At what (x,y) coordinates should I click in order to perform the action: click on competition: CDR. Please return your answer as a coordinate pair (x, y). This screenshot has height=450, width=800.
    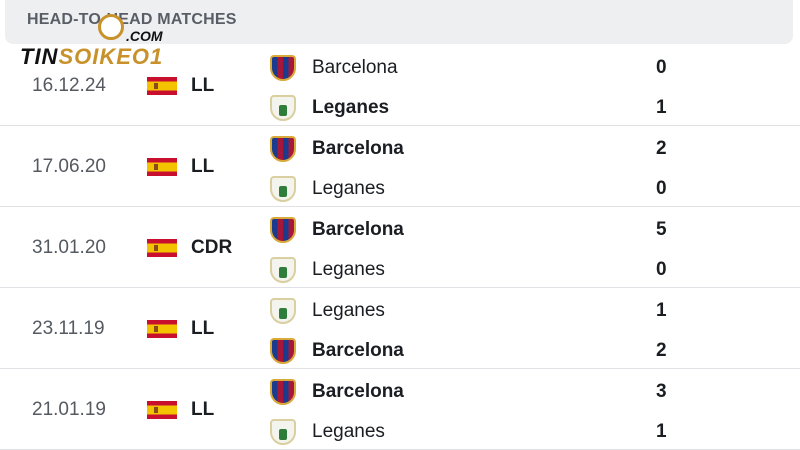
    Looking at the image, I should click on (212, 247).